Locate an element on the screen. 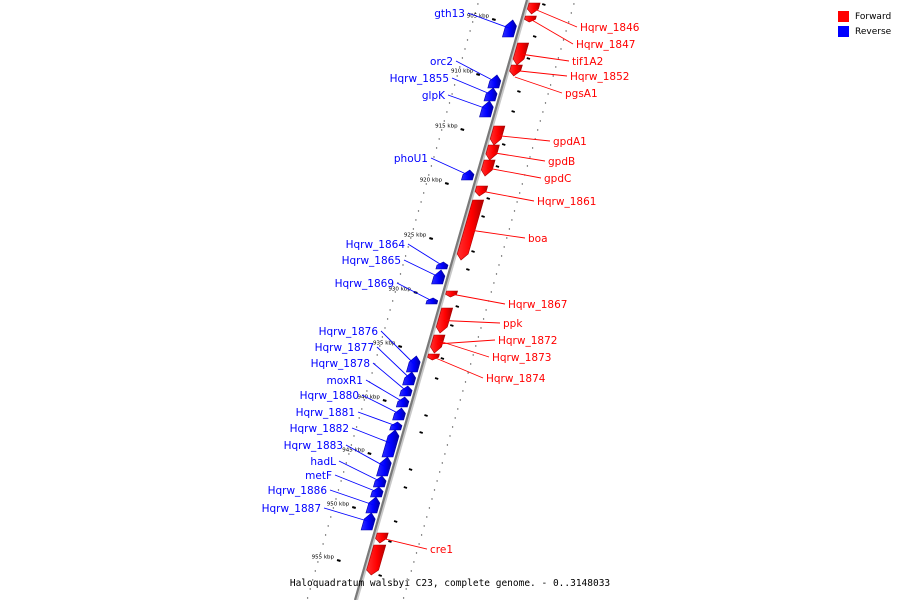  gene-label: Hqrw_1865 is located at coordinates (371, 261).